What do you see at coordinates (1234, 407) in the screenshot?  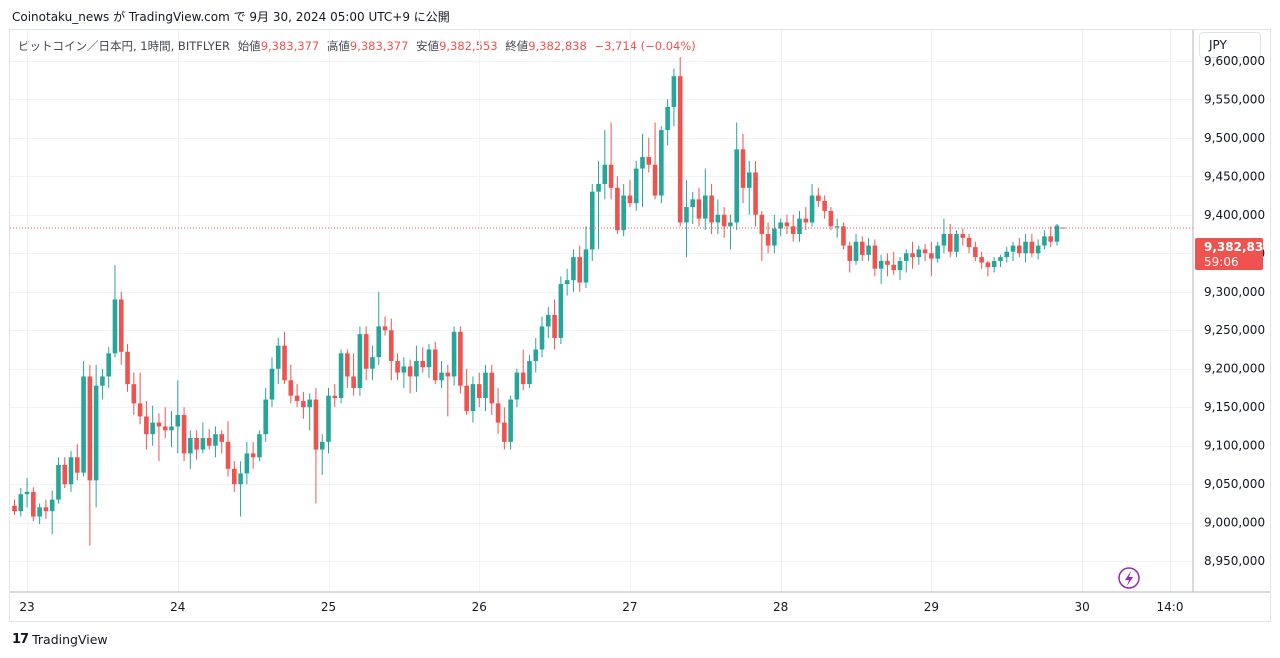 I see `y-tick-label: 9,150,000` at bounding box center [1234, 407].